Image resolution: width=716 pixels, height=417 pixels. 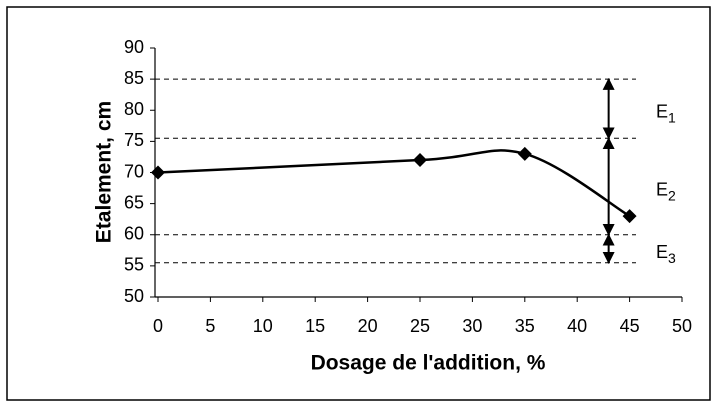 I want to click on x-tick-label: 35, so click(x=525, y=326).